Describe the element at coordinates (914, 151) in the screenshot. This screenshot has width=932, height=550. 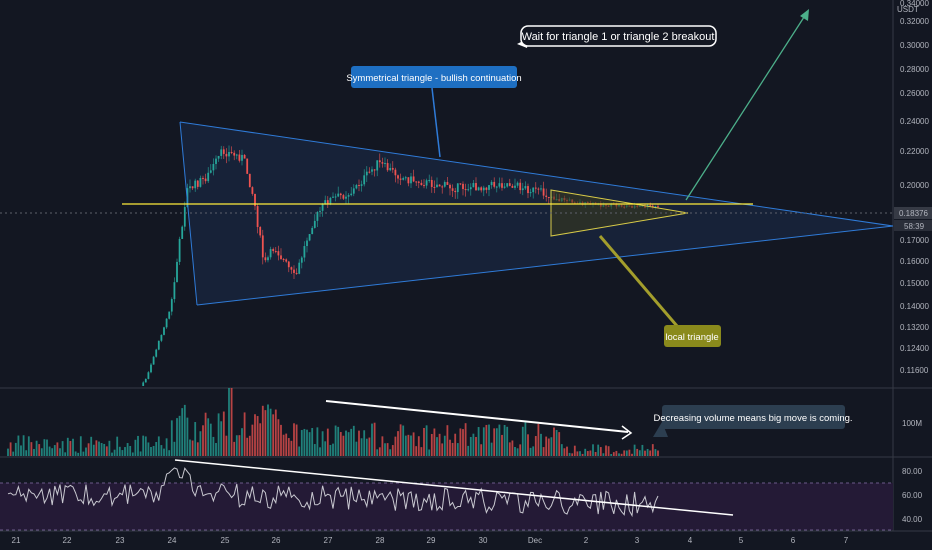
I see `price-tick-label: 0.22000` at that location.